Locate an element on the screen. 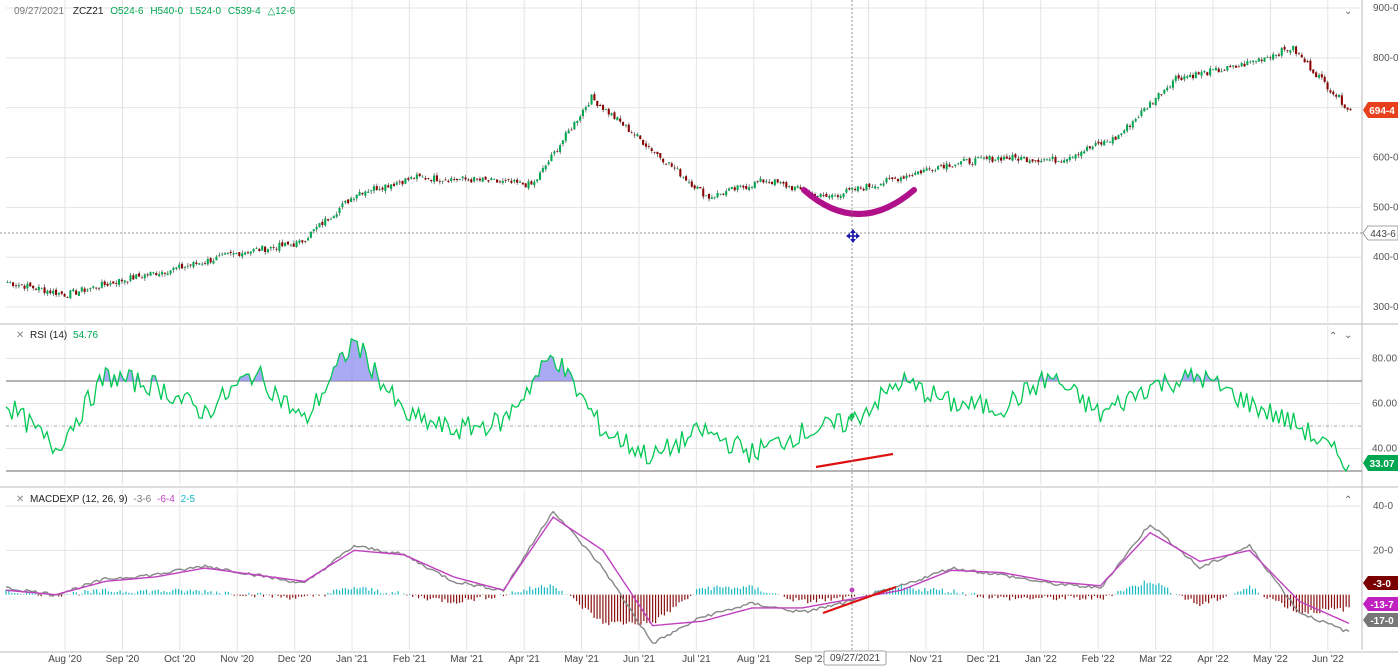 This screenshot has height=666, width=1398. rsi-collapse-down-icon: ⌄ is located at coordinates (1348, 335).